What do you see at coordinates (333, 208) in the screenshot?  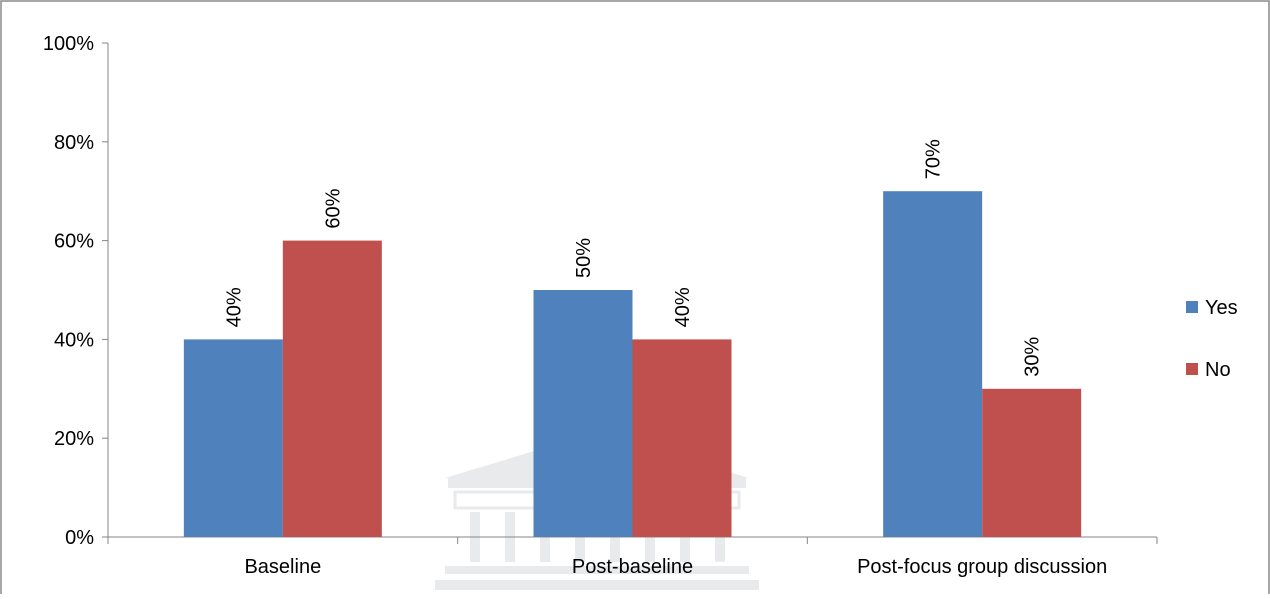 I see `data-label-no: 60%` at bounding box center [333, 208].